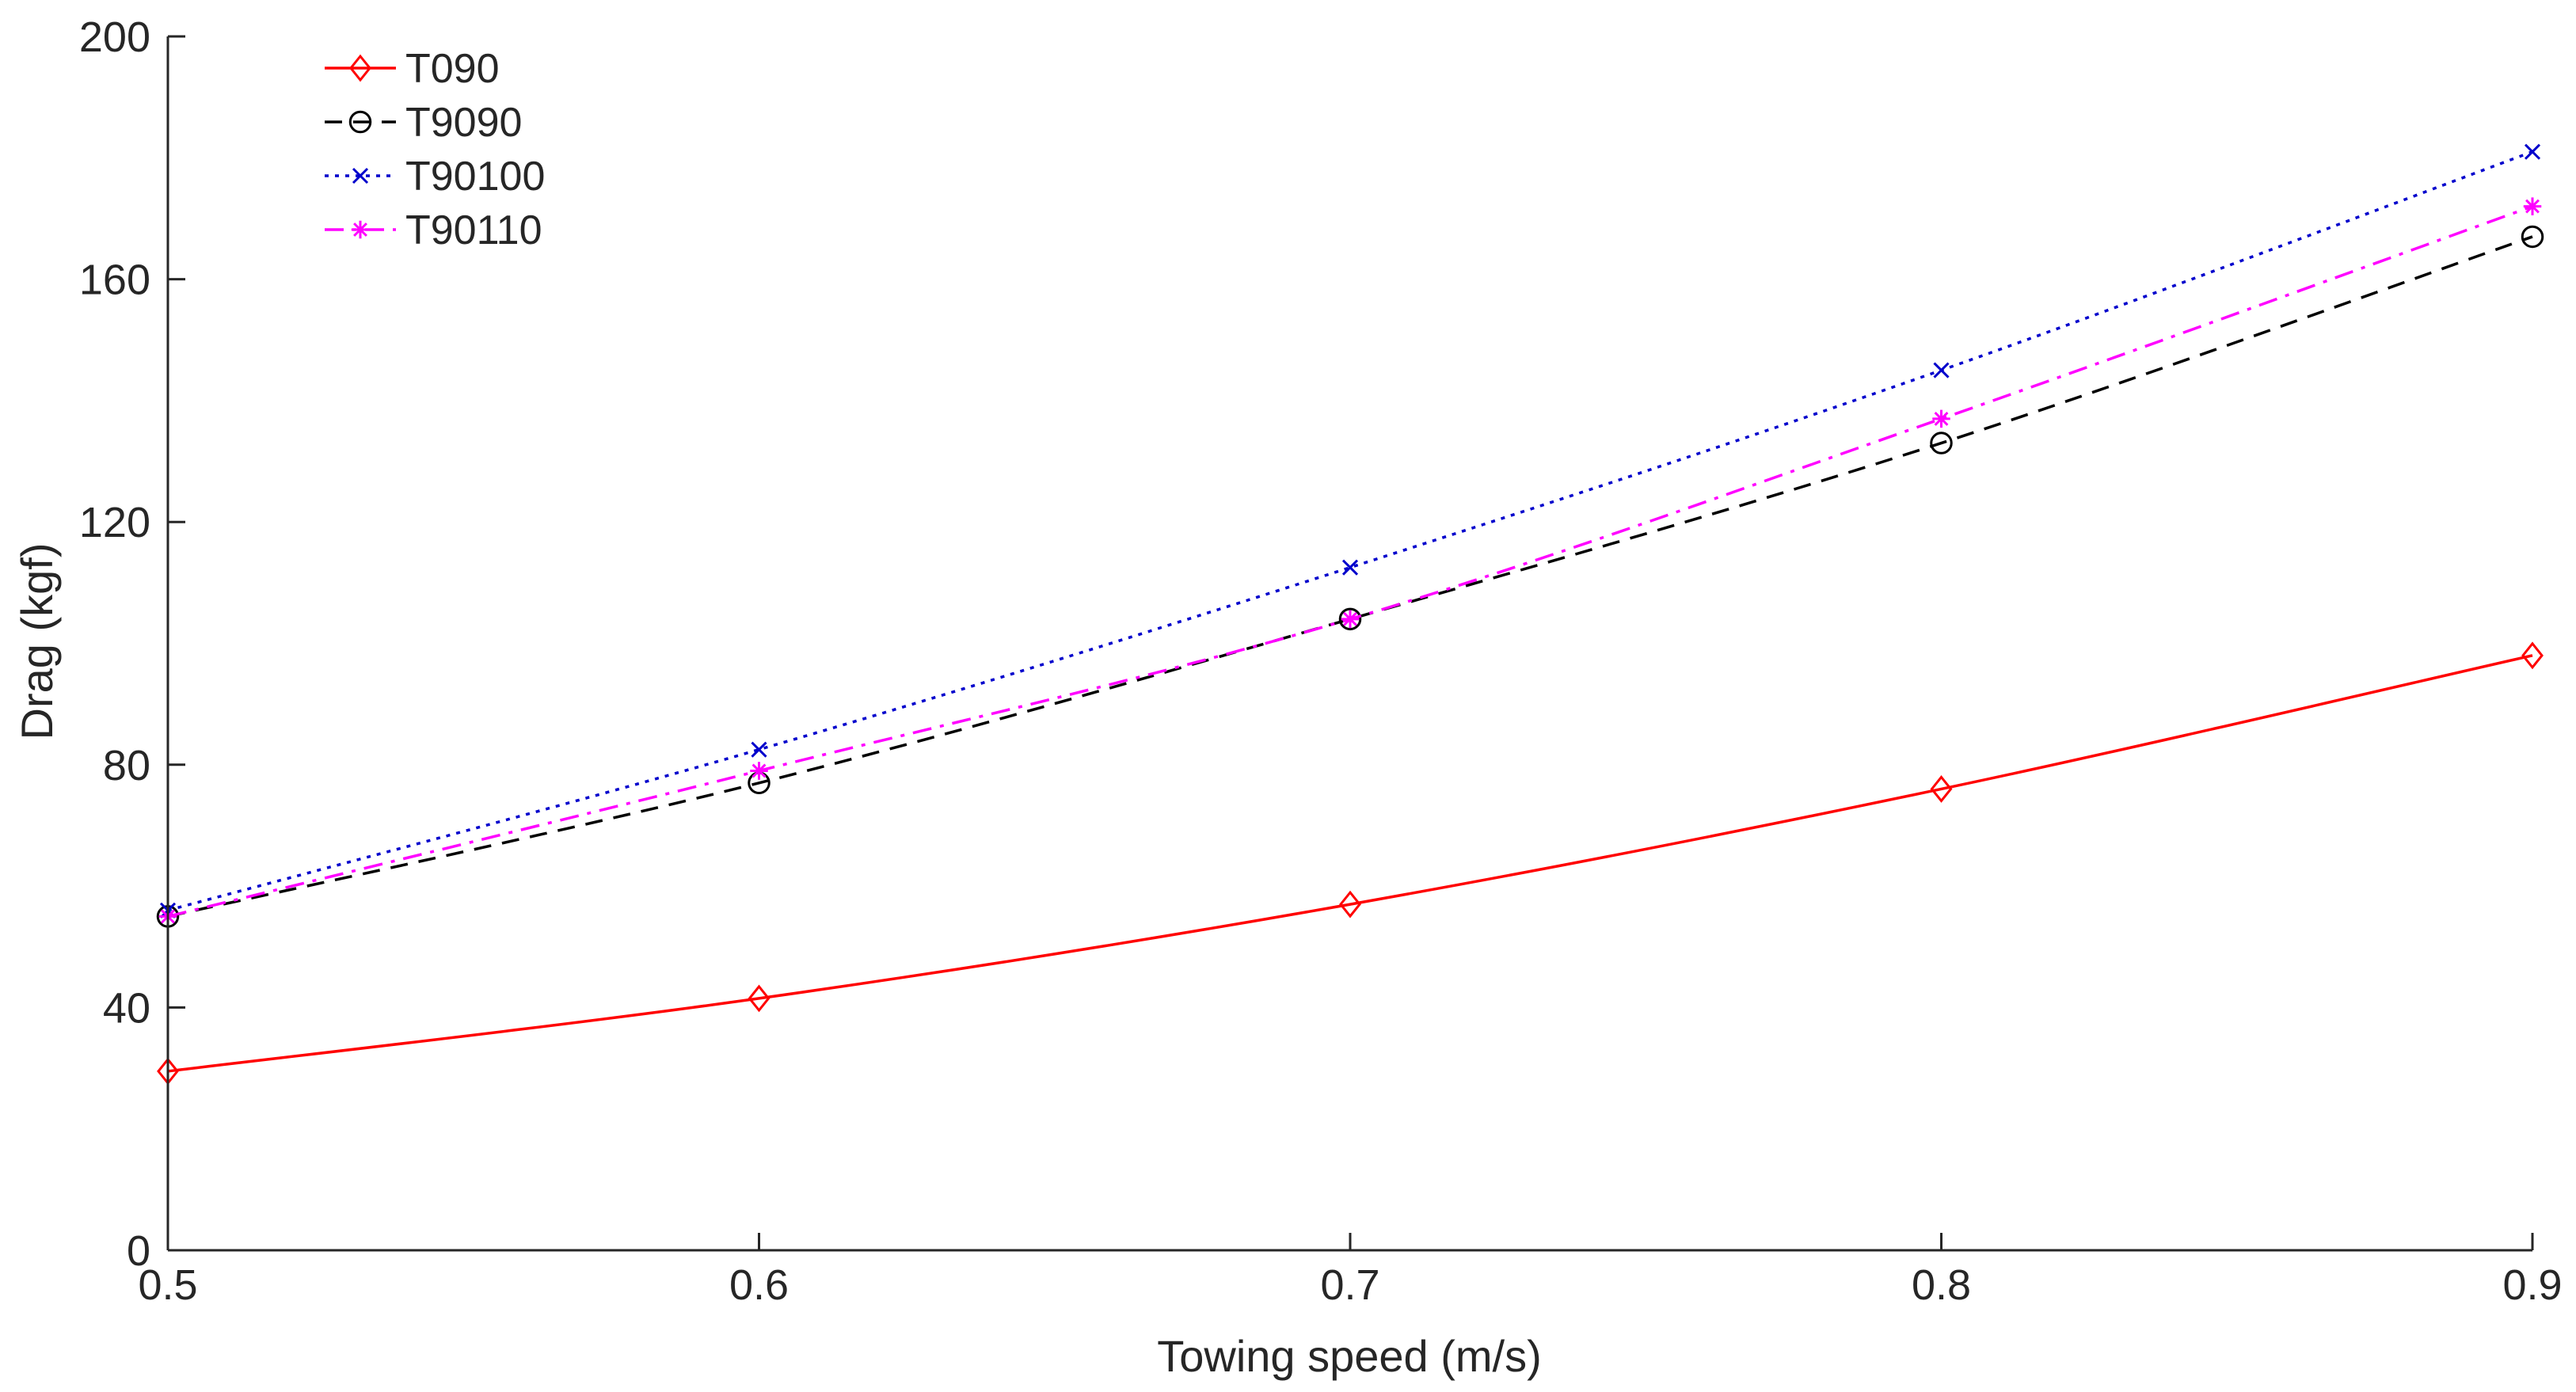  I want to click on legend-item-T9090: T9090, so click(423, 123).